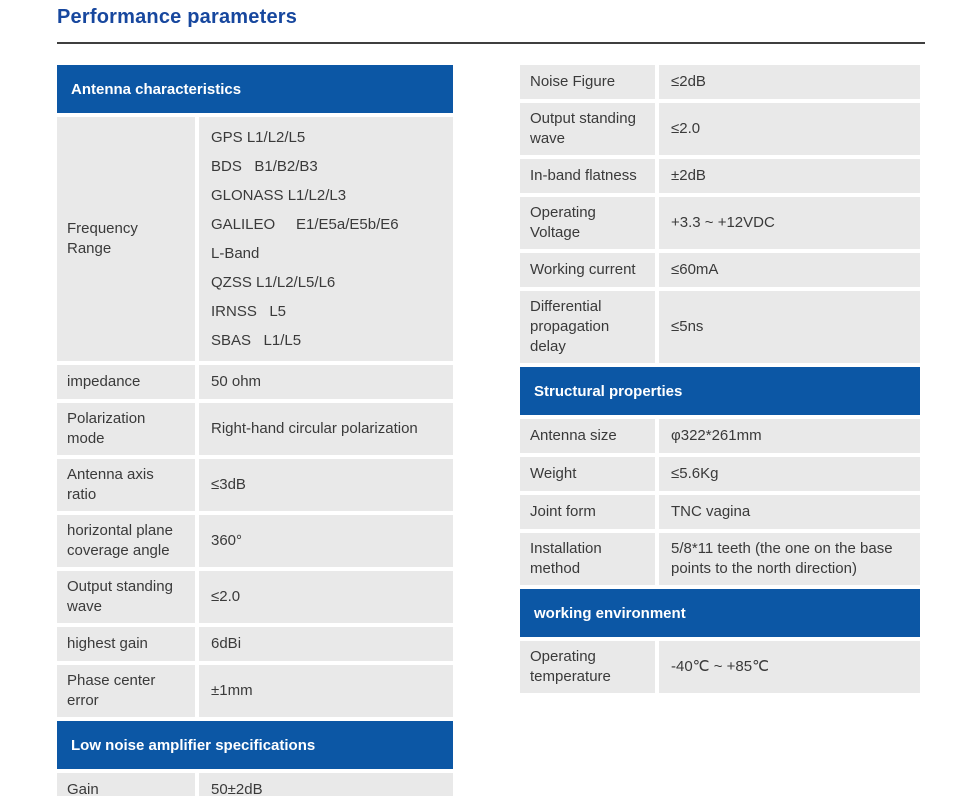  What do you see at coordinates (789, 327) in the screenshot?
I see `row-value: ≤5ns` at bounding box center [789, 327].